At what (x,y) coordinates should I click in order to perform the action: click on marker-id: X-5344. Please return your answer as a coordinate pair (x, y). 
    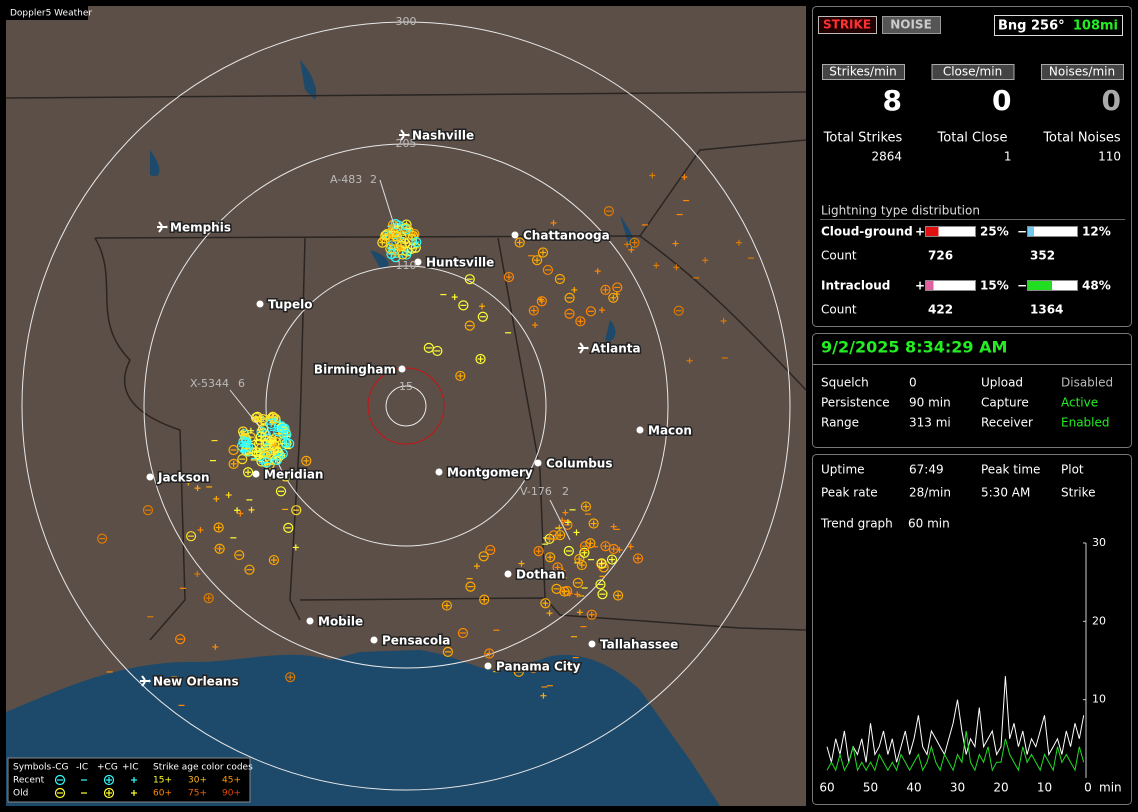
    Looking at the image, I should click on (209, 383).